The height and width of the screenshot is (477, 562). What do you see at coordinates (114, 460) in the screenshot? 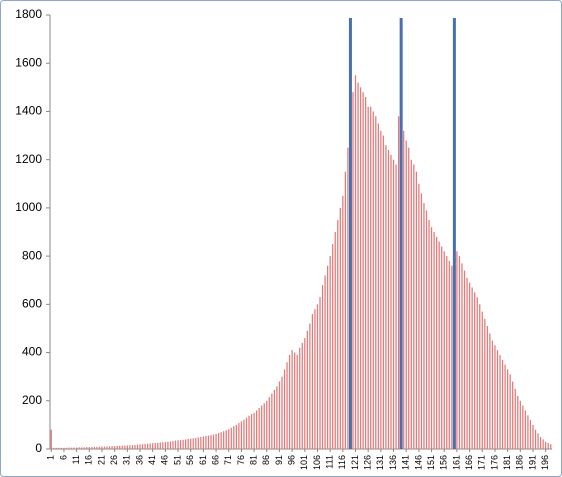
I see `x-tick-label: 26` at bounding box center [114, 460].